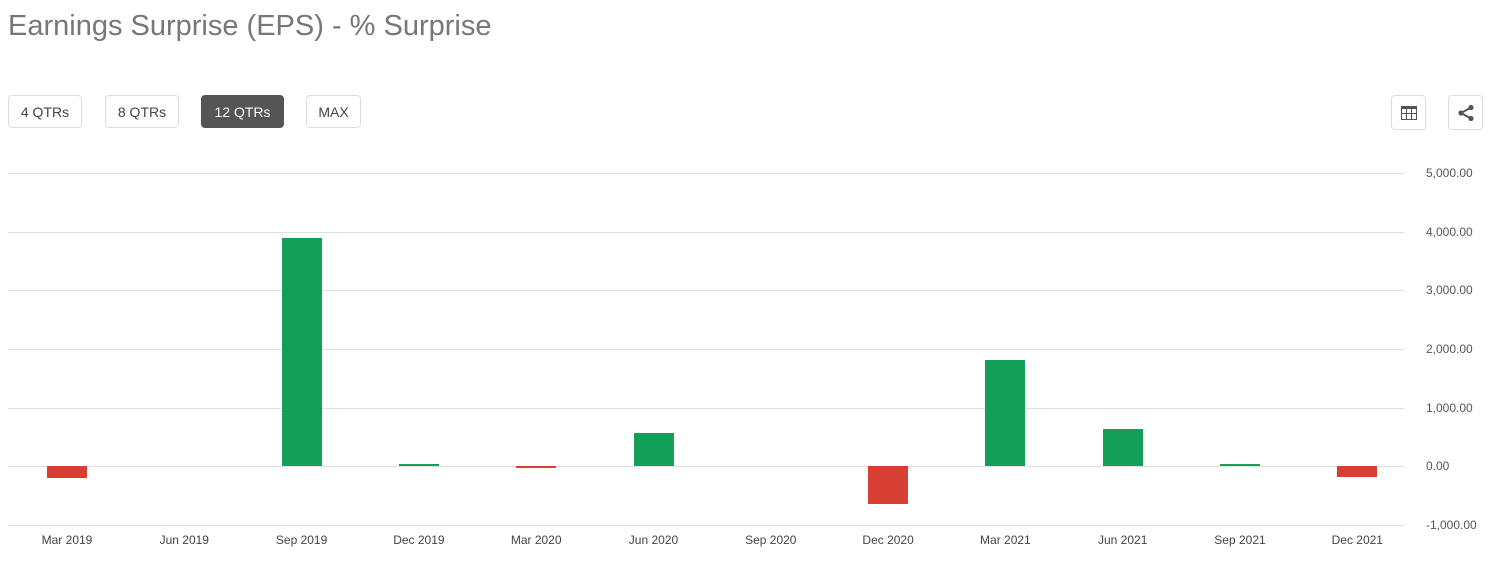  Describe the element at coordinates (142, 111) in the screenshot. I see `range-button-8-qtrs: 8 QTRs` at that location.